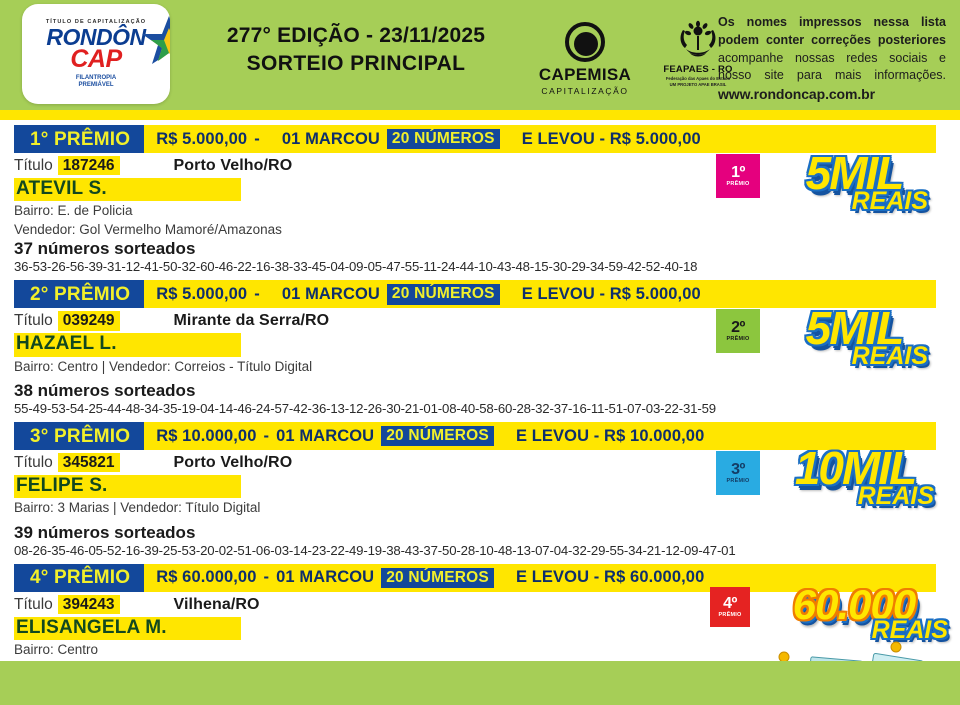  Describe the element at coordinates (610, 435) in the screenshot. I see `prize-took: E LEVOU - R$ 10.000,00` at that location.